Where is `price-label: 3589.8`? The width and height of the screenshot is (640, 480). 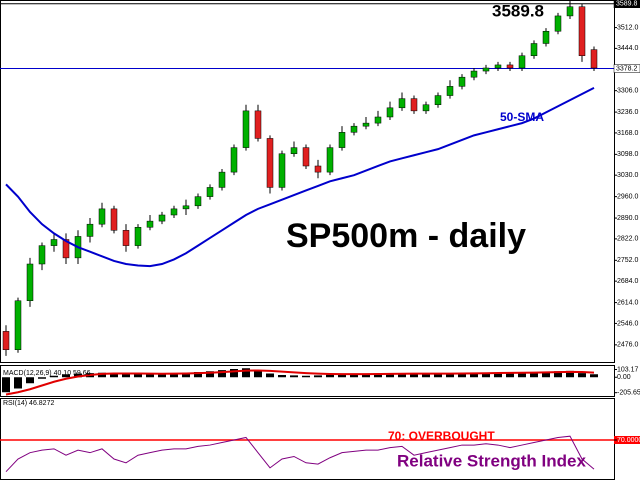 price-label: 3589.8 is located at coordinates (627, 4).